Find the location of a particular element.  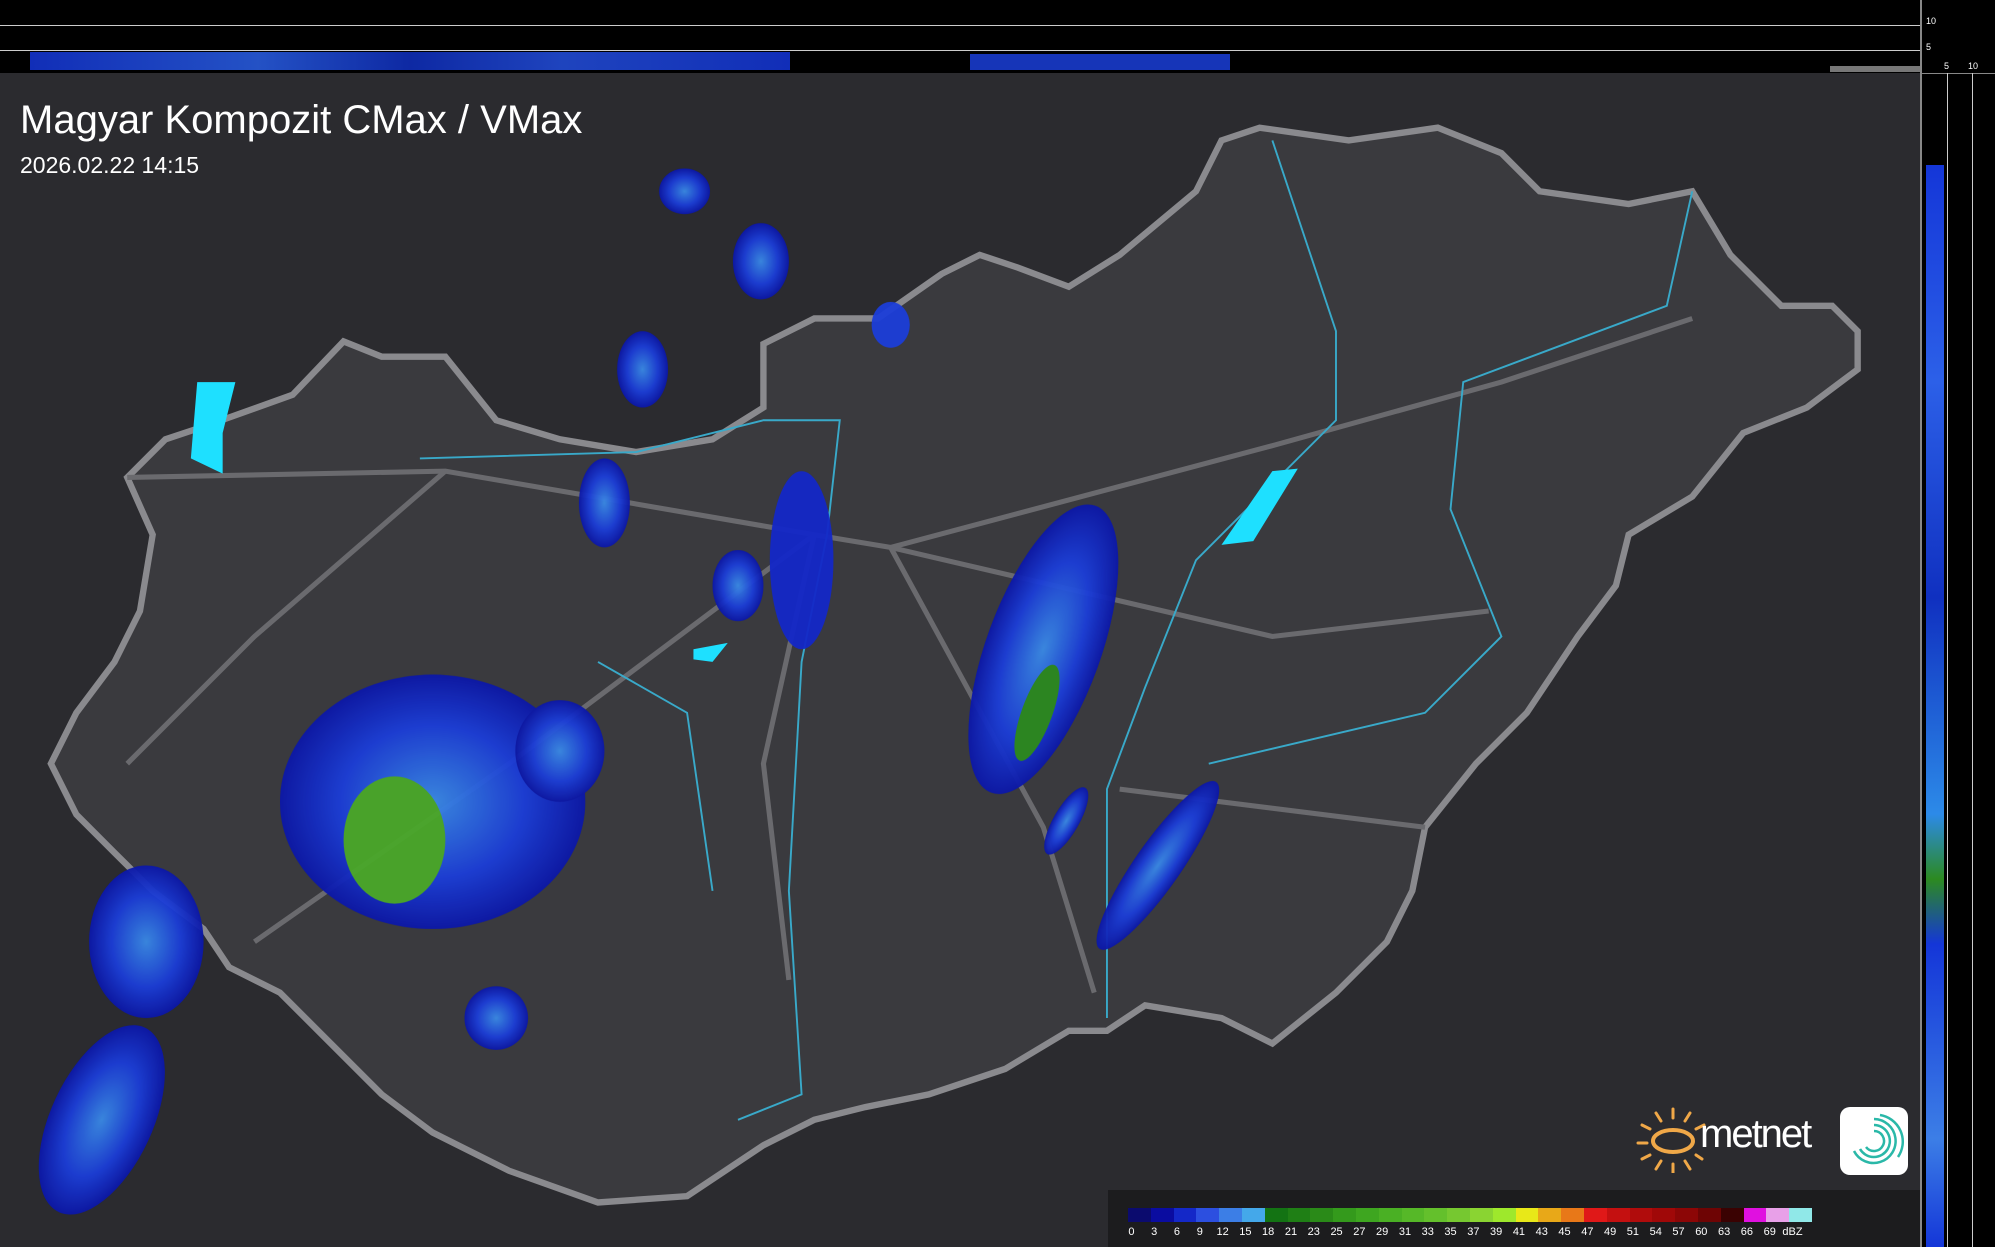

map-title: Magyar Kompozit CMax / VMax is located at coordinates (301, 120).